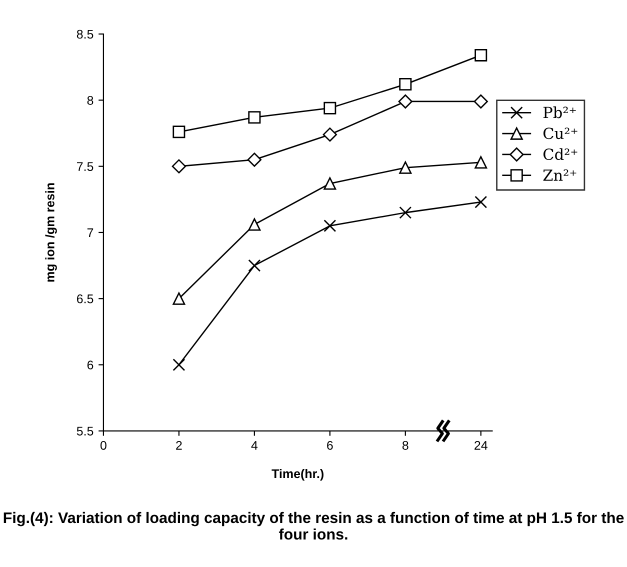 The image size is (627, 567). Describe the element at coordinates (103, 445) in the screenshot. I see `x-tick-label: 0` at that location.